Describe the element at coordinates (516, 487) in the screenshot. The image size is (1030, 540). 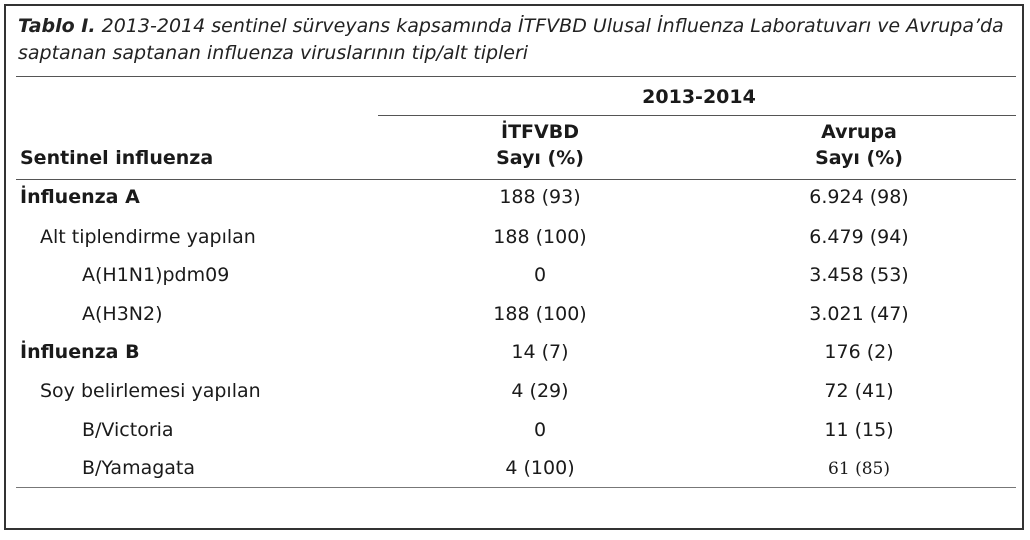
I see `bottom-rule` at that location.